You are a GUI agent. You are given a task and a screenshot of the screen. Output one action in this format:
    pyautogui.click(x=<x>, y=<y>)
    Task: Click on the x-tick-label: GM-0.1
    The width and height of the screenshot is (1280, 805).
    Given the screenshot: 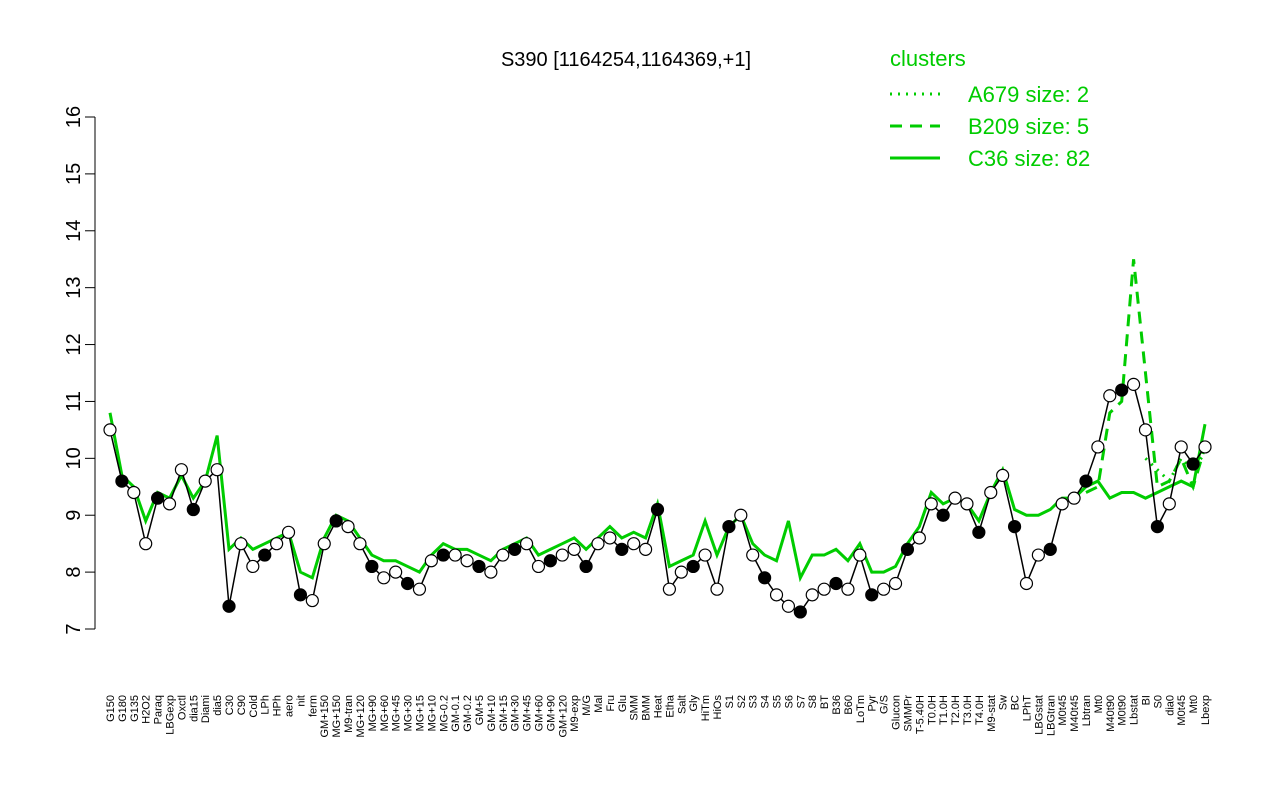 What is the action you would take?
    pyautogui.click(x=456, y=713)
    